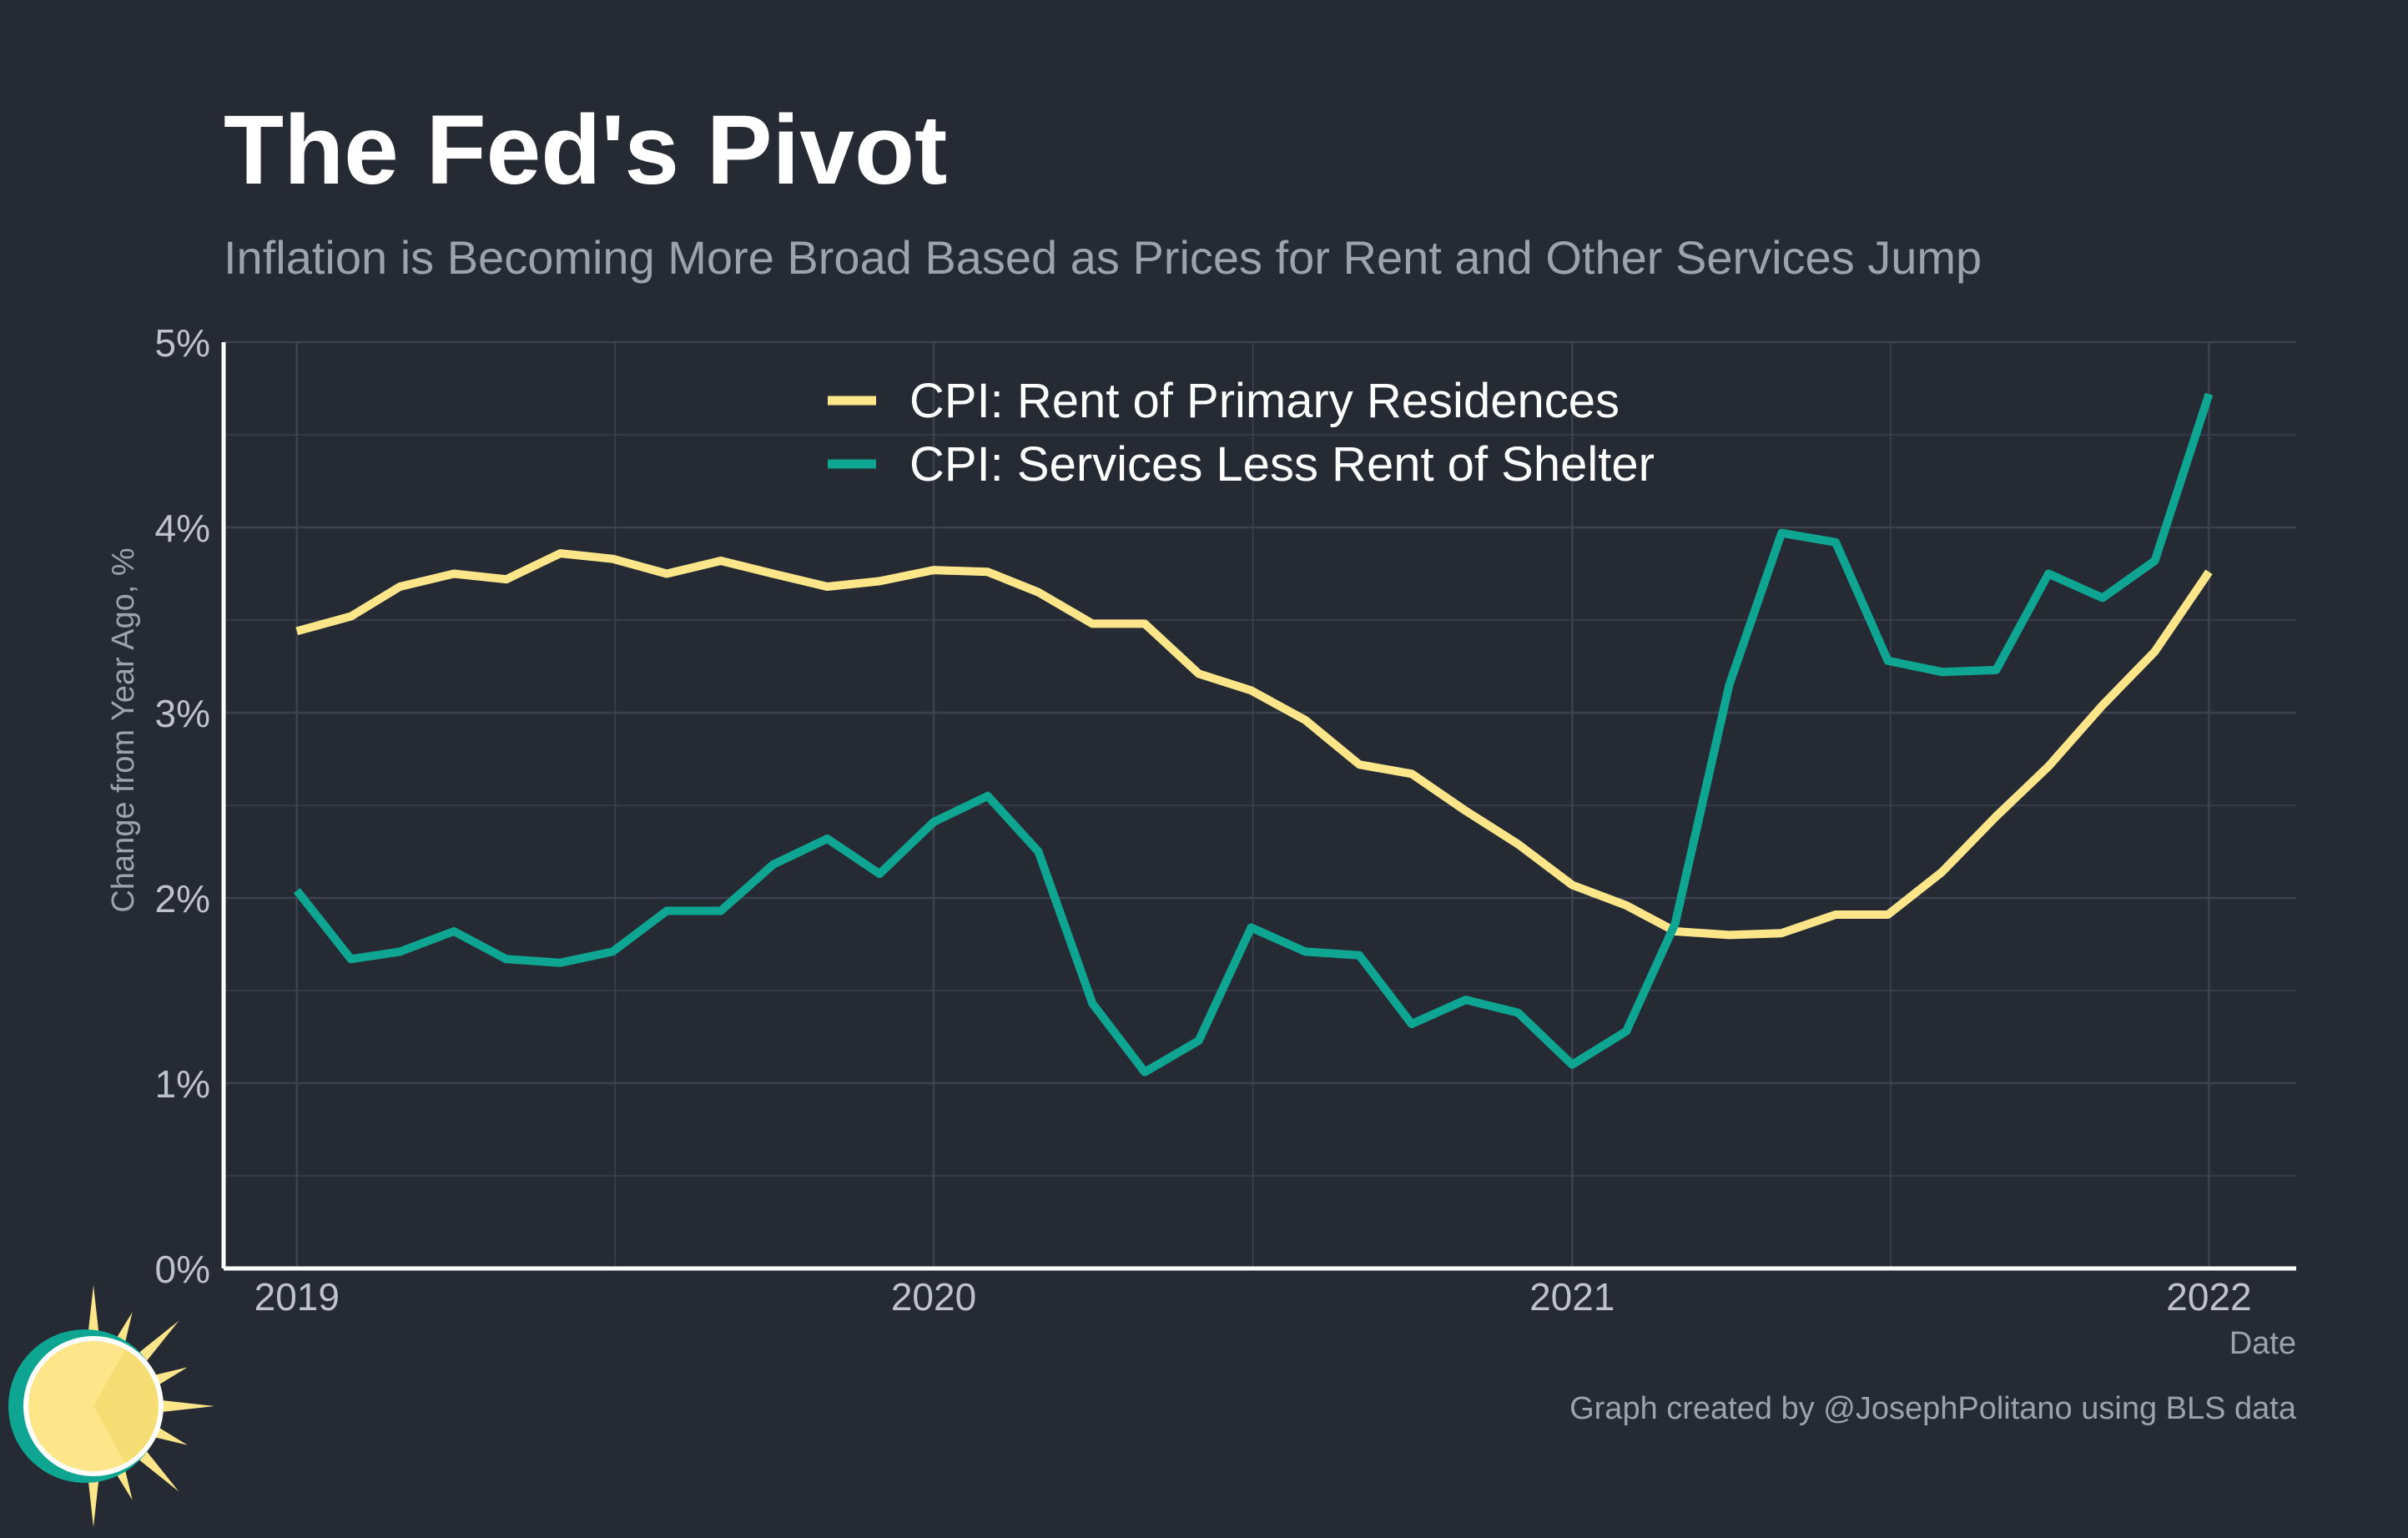  I want to click on chart-title: The Fed's Pivot, so click(585, 150).